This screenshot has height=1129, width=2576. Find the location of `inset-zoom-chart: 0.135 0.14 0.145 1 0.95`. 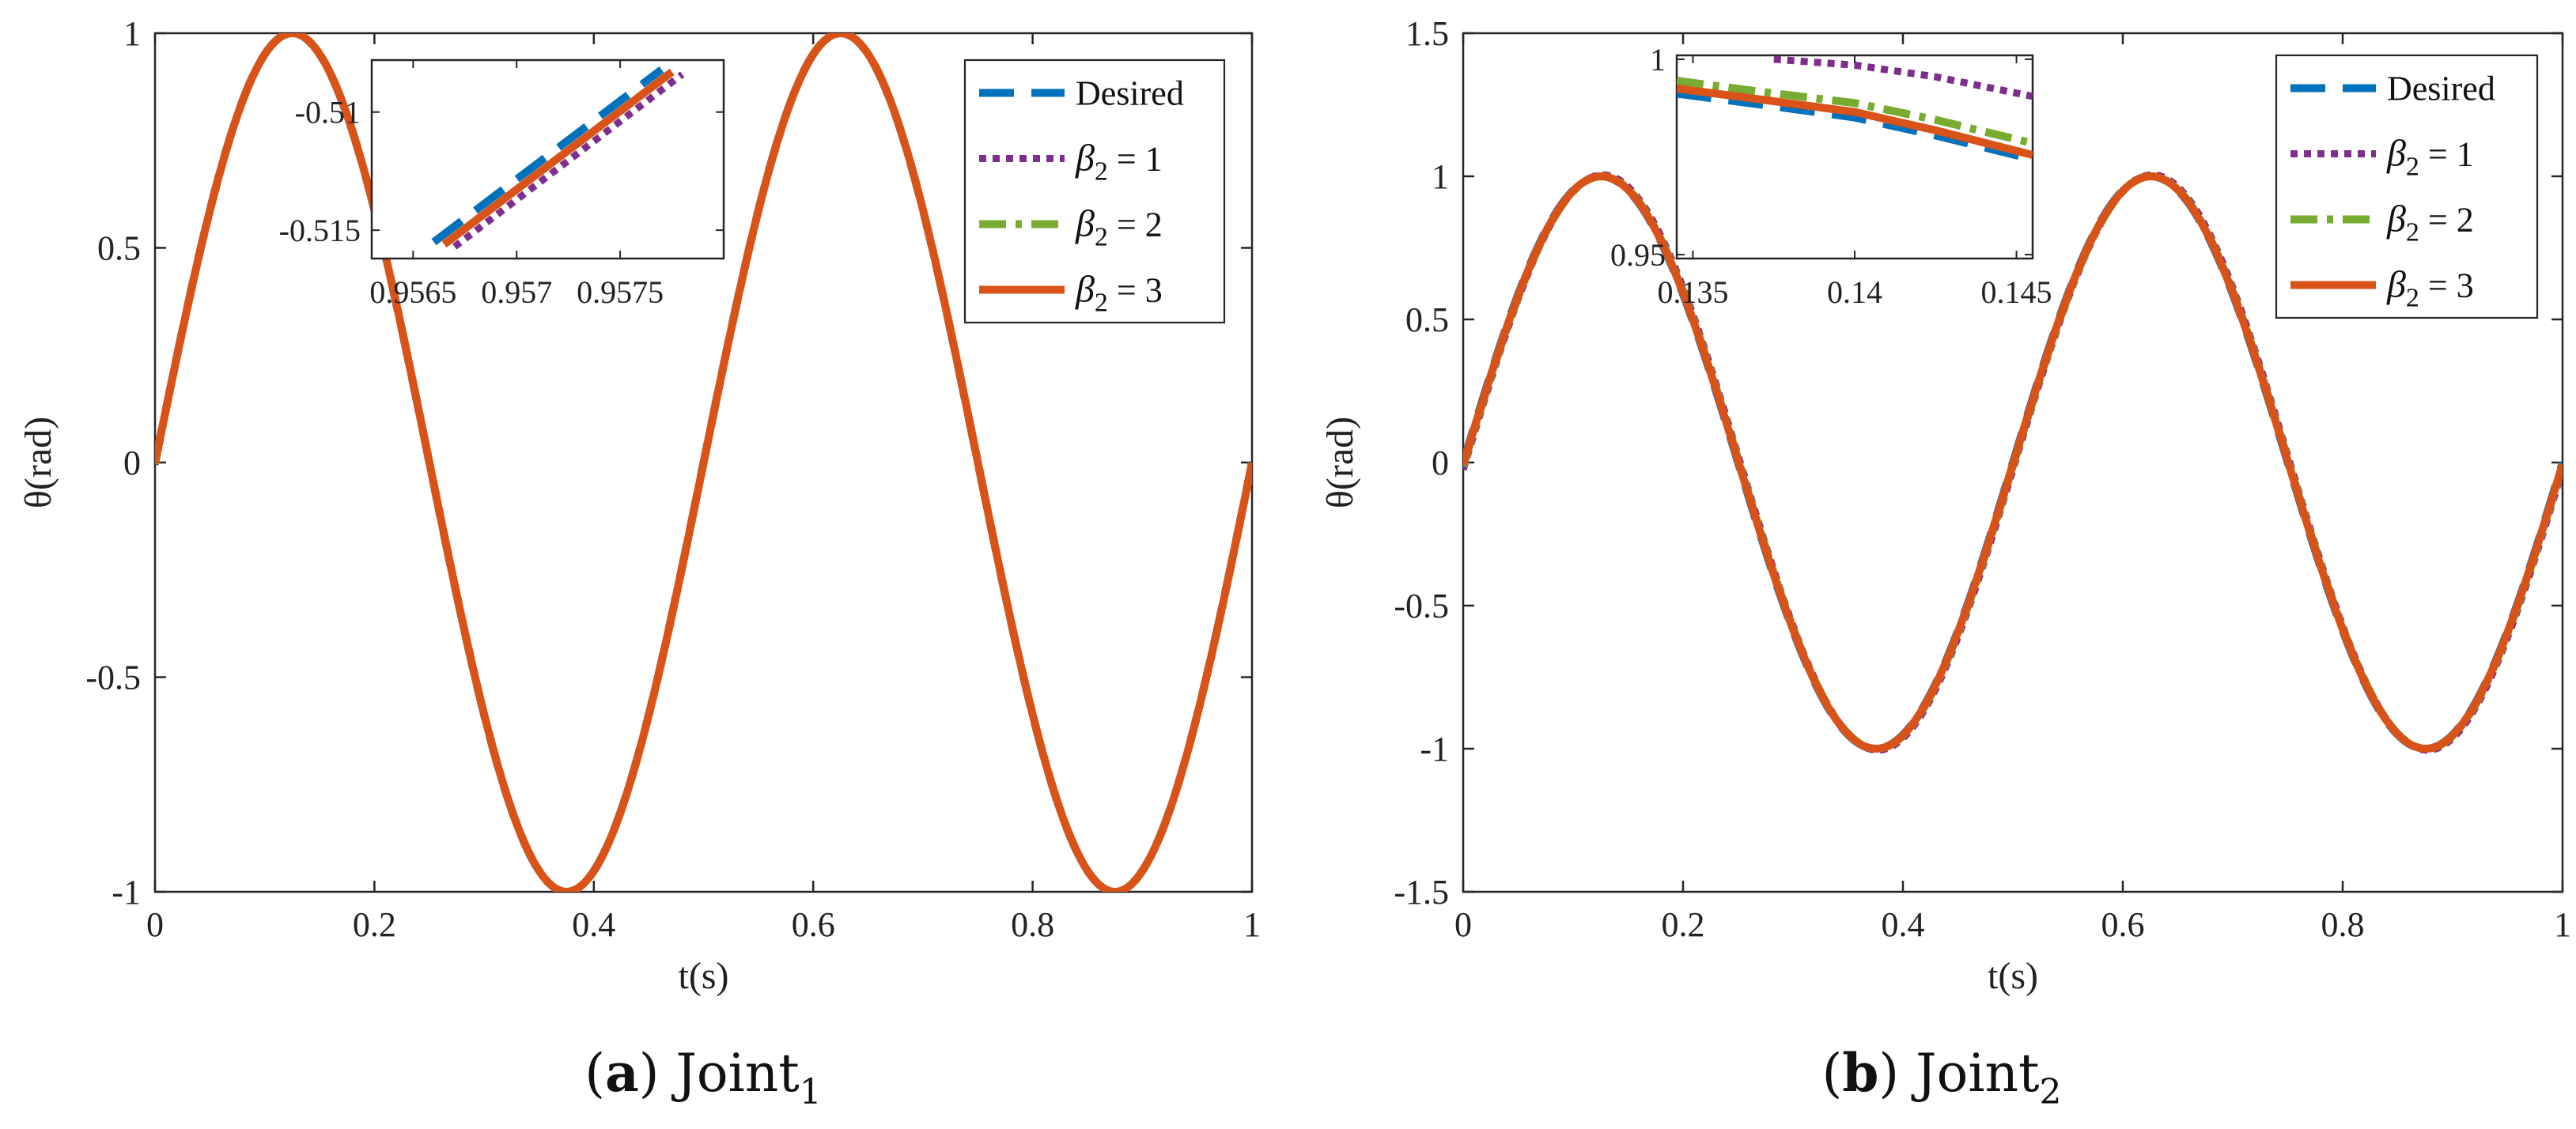

inset-zoom-chart: 0.135 0.14 0.145 1 0.95 is located at coordinates (1831, 176).